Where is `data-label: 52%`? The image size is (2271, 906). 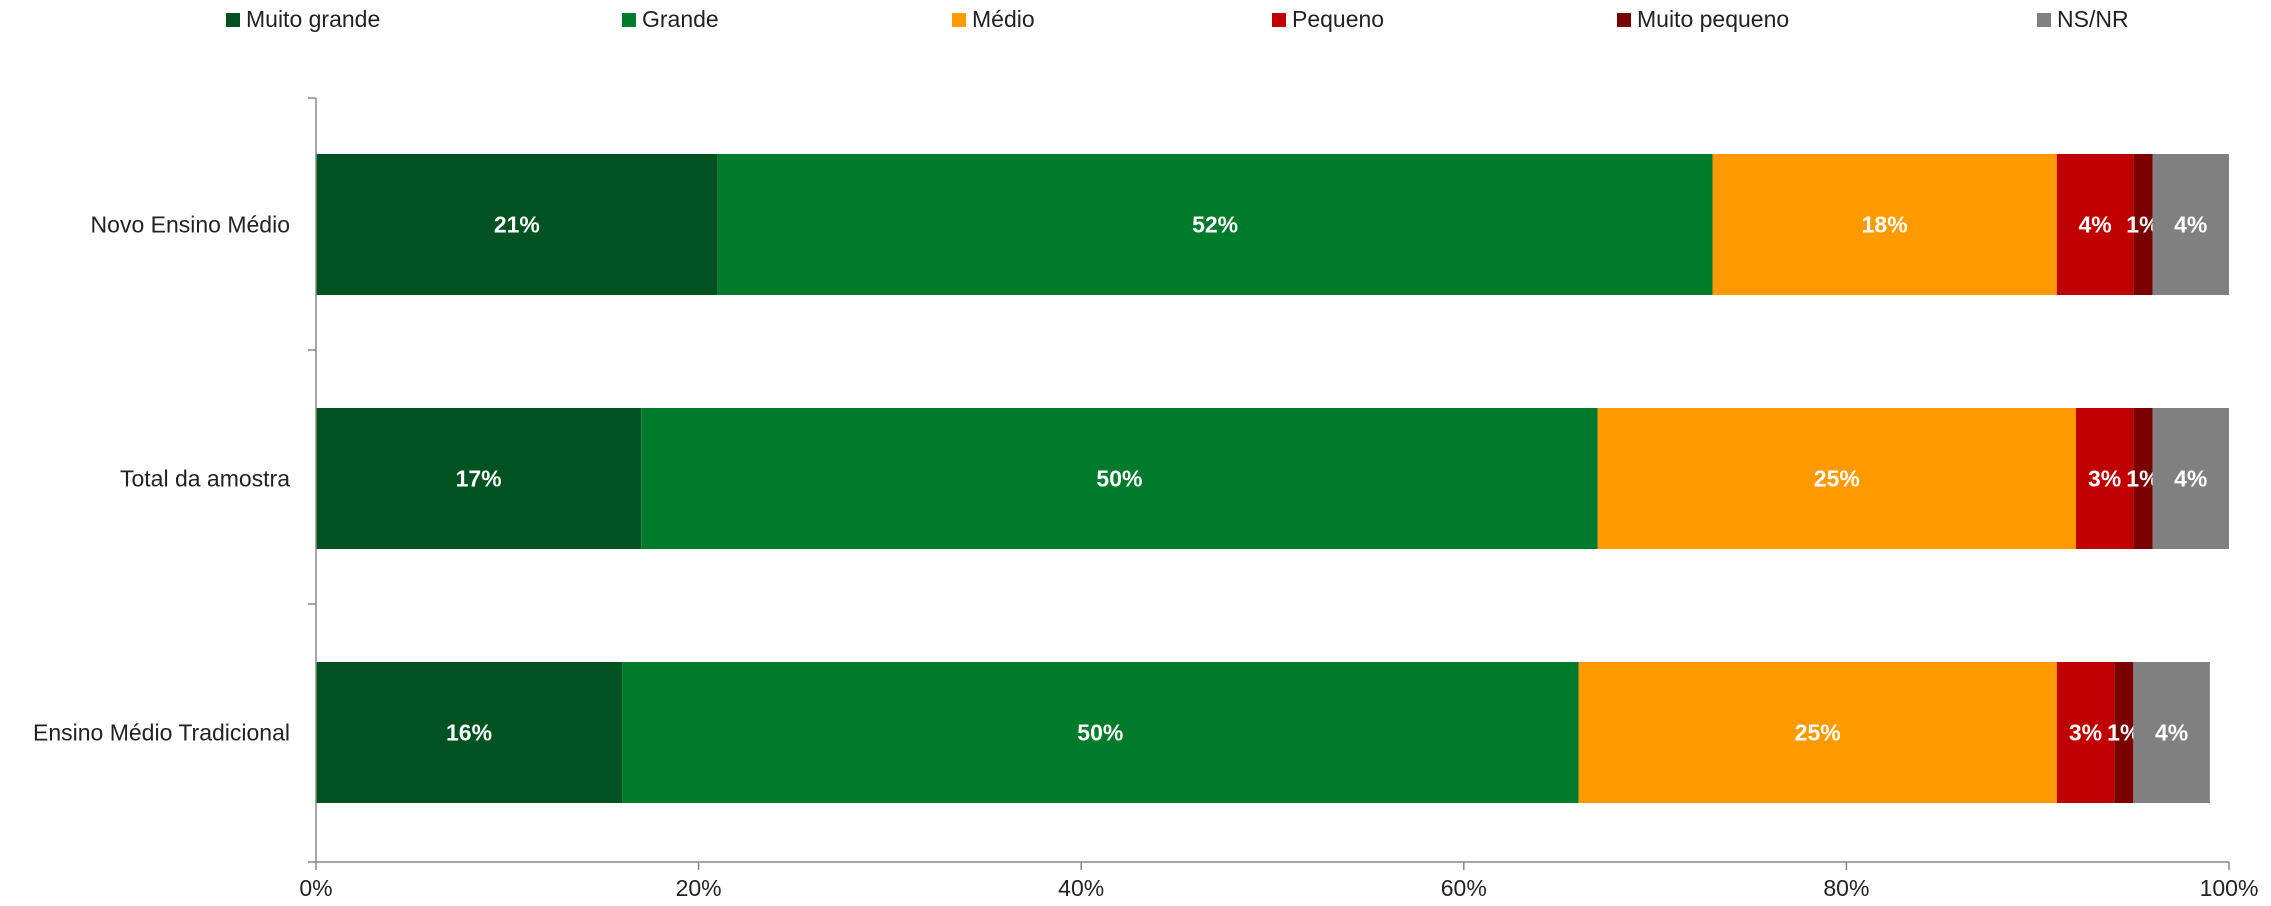 data-label: 52% is located at coordinates (1215, 225).